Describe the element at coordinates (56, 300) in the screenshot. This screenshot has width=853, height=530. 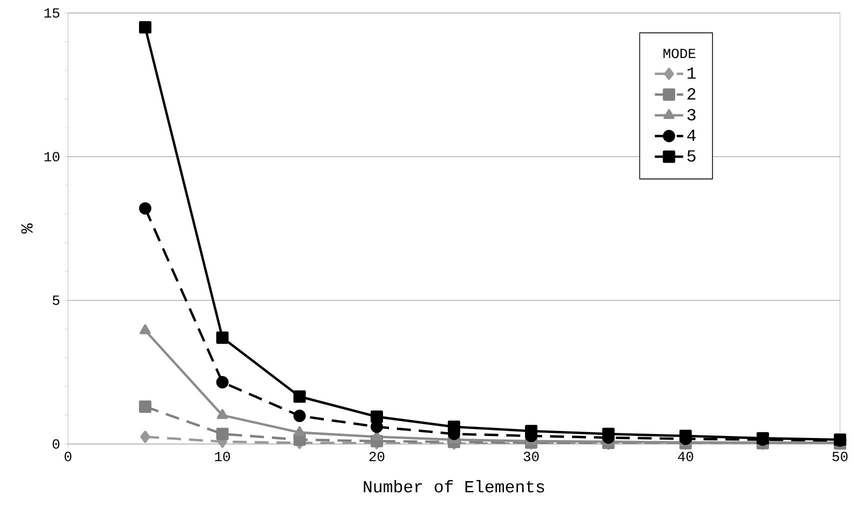
I see `y-tick-label: 5` at that location.